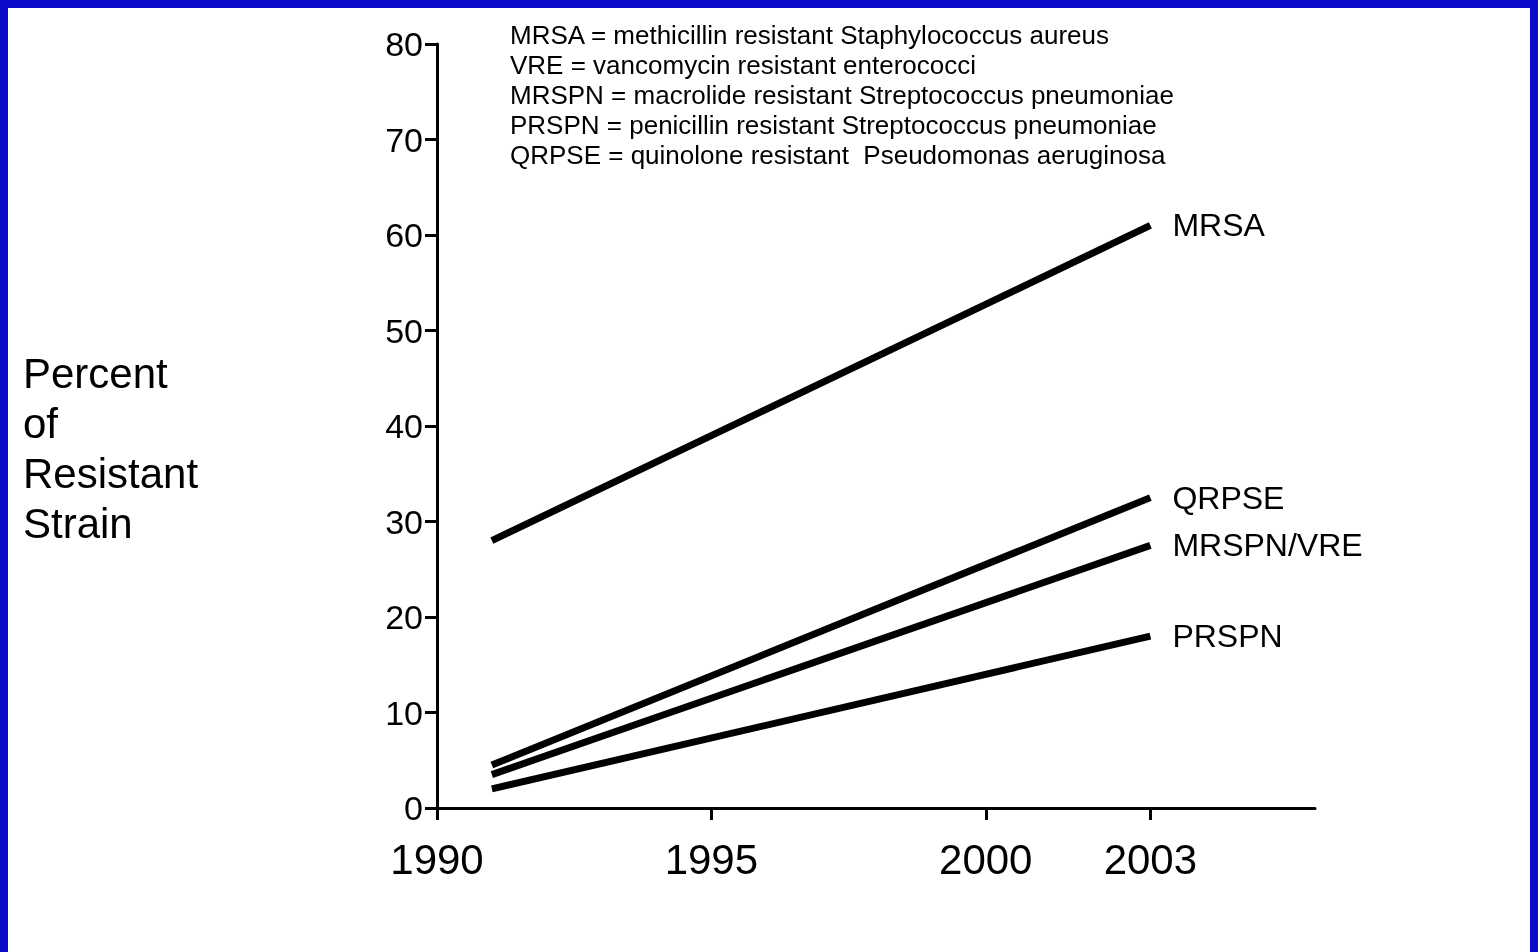 This screenshot has height=952, width=1538. Describe the element at coordinates (842, 95) in the screenshot. I see `annotation: MRSPN = macrolide resistant Streptococcus pneumoniae` at that location.